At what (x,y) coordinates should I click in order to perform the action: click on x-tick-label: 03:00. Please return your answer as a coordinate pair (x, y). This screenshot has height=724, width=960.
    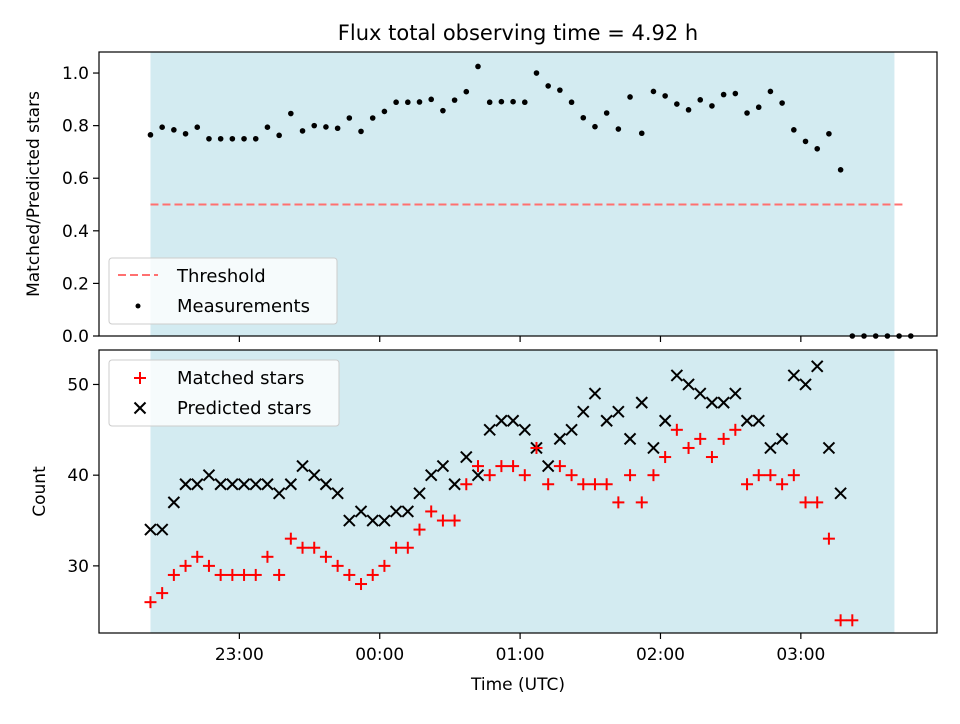
    Looking at the image, I should click on (800, 655).